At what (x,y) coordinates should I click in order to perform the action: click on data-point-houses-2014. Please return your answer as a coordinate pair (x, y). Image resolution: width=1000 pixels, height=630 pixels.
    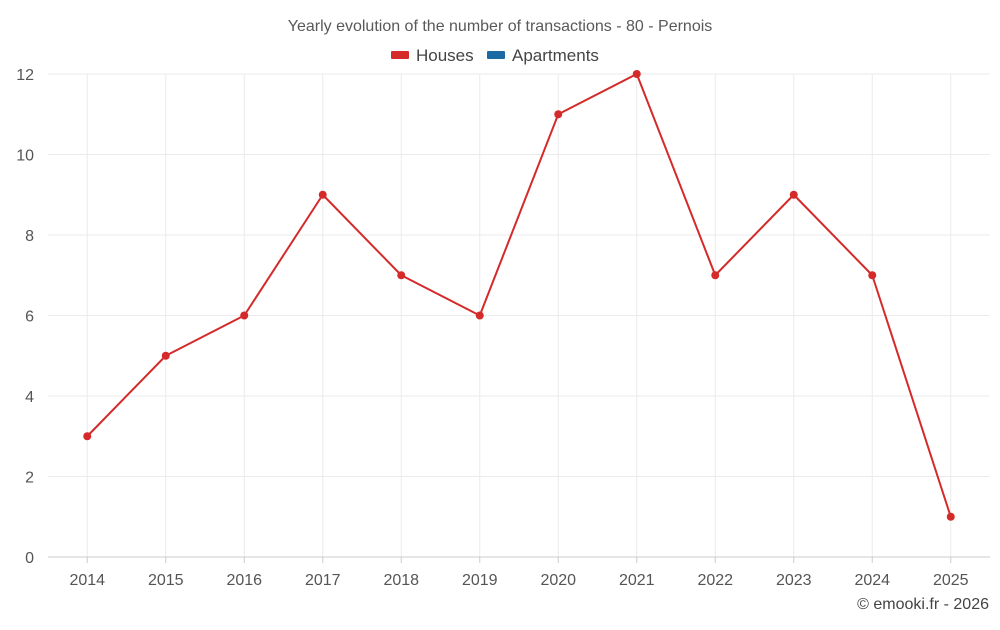
    Looking at the image, I should click on (87, 436).